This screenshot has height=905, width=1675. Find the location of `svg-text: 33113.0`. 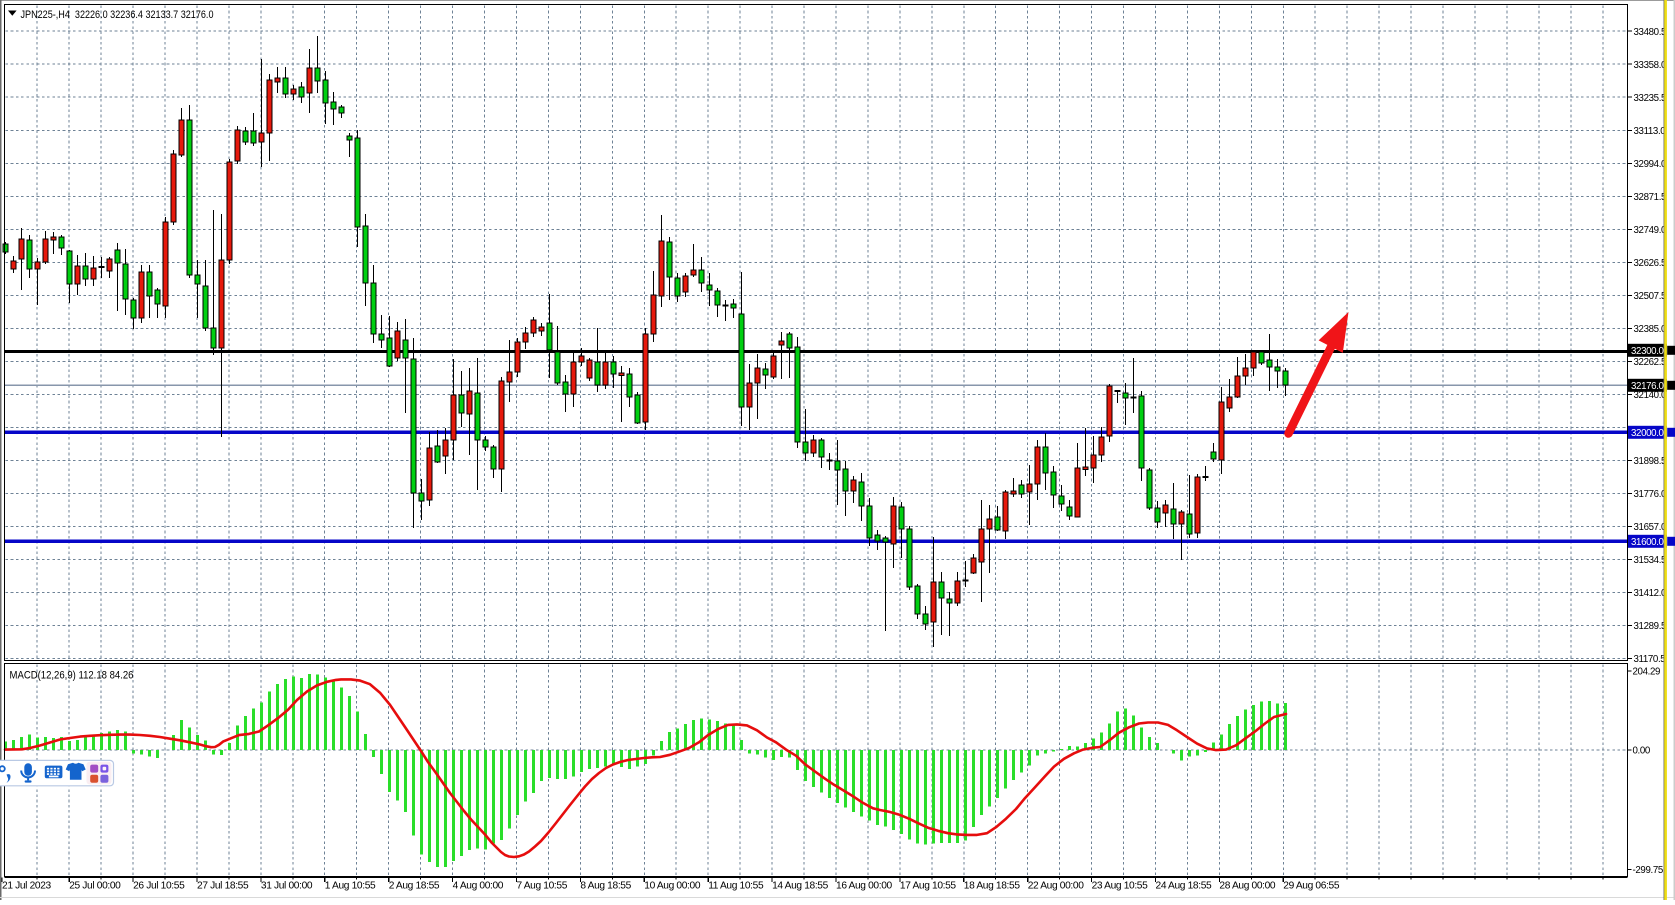

svg-text: 33113.0 is located at coordinates (1650, 131).